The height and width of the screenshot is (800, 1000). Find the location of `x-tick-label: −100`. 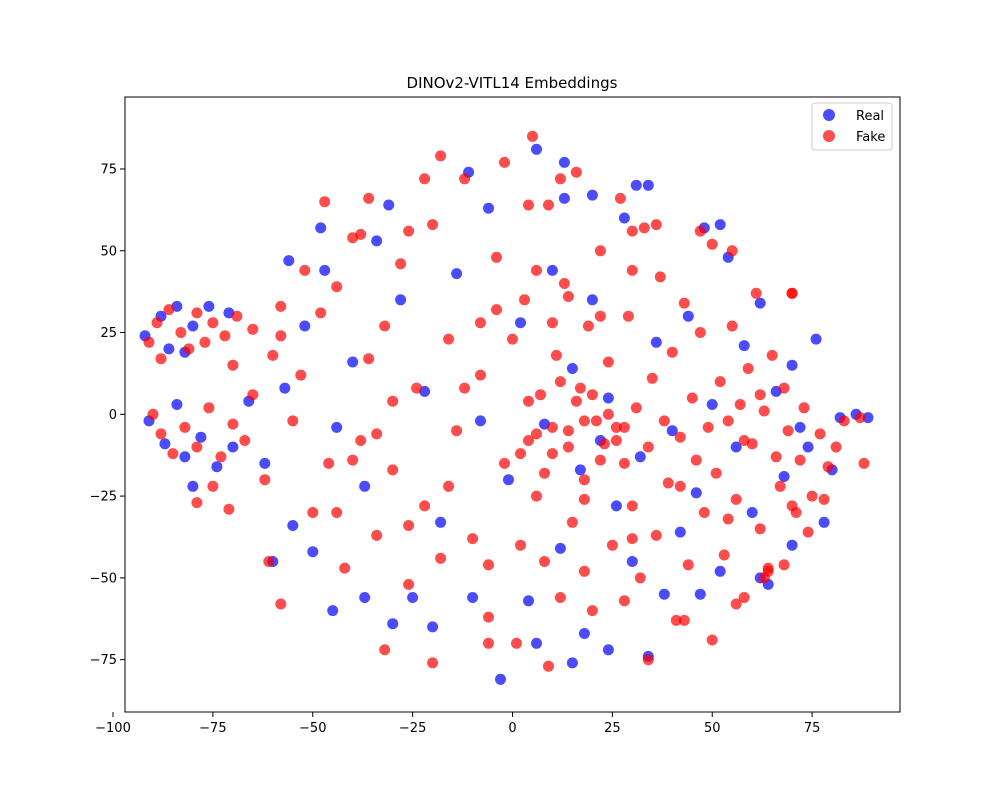

x-tick-label: −100 is located at coordinates (113, 728).